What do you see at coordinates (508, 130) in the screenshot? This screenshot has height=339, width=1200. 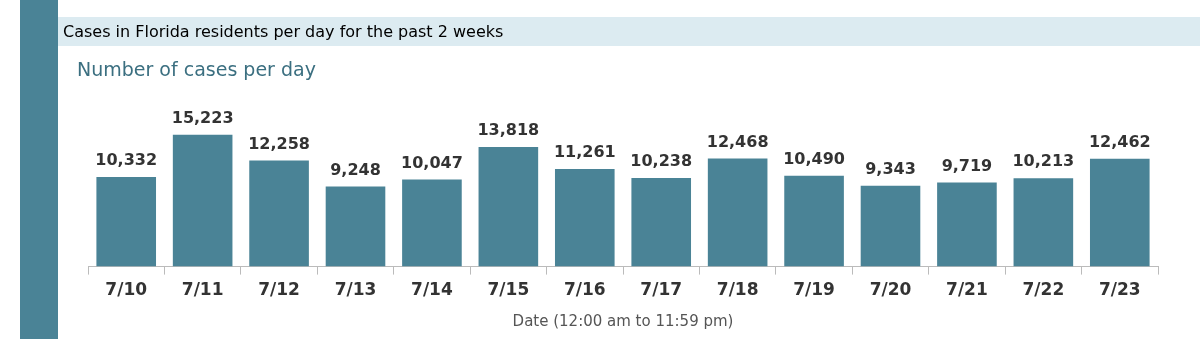 I see `data-label: 13,818` at bounding box center [508, 130].